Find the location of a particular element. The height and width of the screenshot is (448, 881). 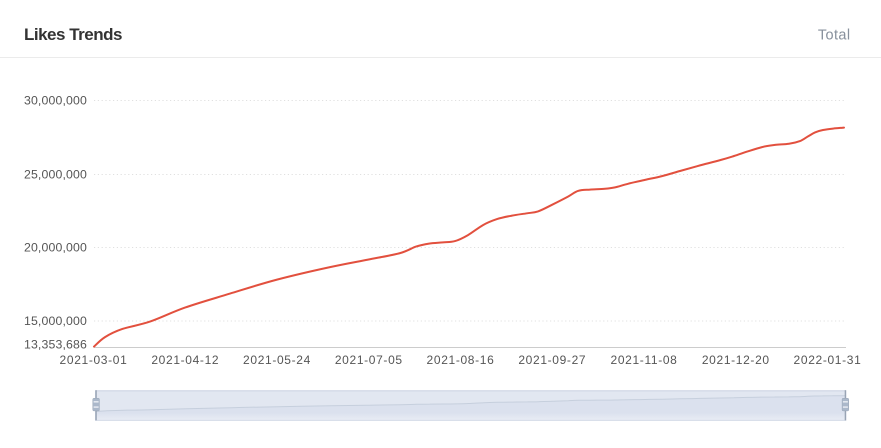

svg-text: 2021-08-16 is located at coordinates (461, 360).